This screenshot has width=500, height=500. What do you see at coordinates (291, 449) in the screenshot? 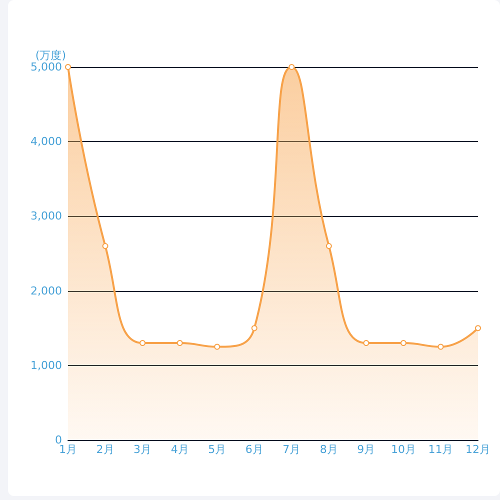
I see `x-tick-label: 7月` at bounding box center [291, 449].